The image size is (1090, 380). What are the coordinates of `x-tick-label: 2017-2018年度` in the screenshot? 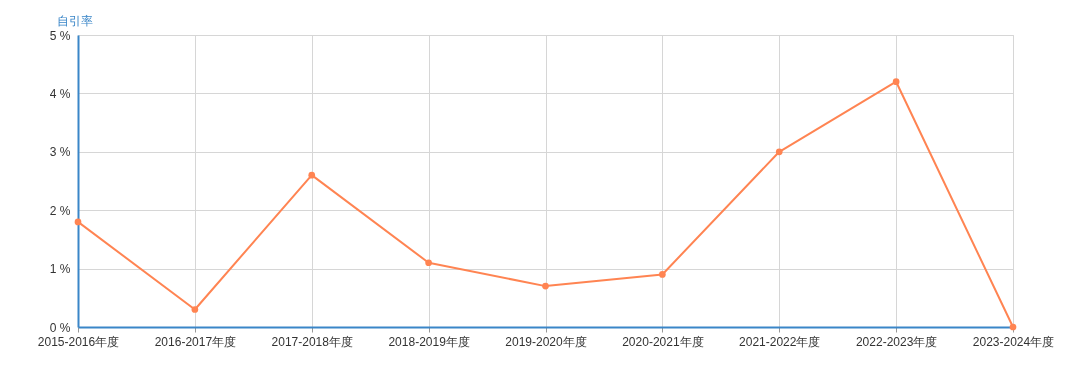 It's located at (312, 341).